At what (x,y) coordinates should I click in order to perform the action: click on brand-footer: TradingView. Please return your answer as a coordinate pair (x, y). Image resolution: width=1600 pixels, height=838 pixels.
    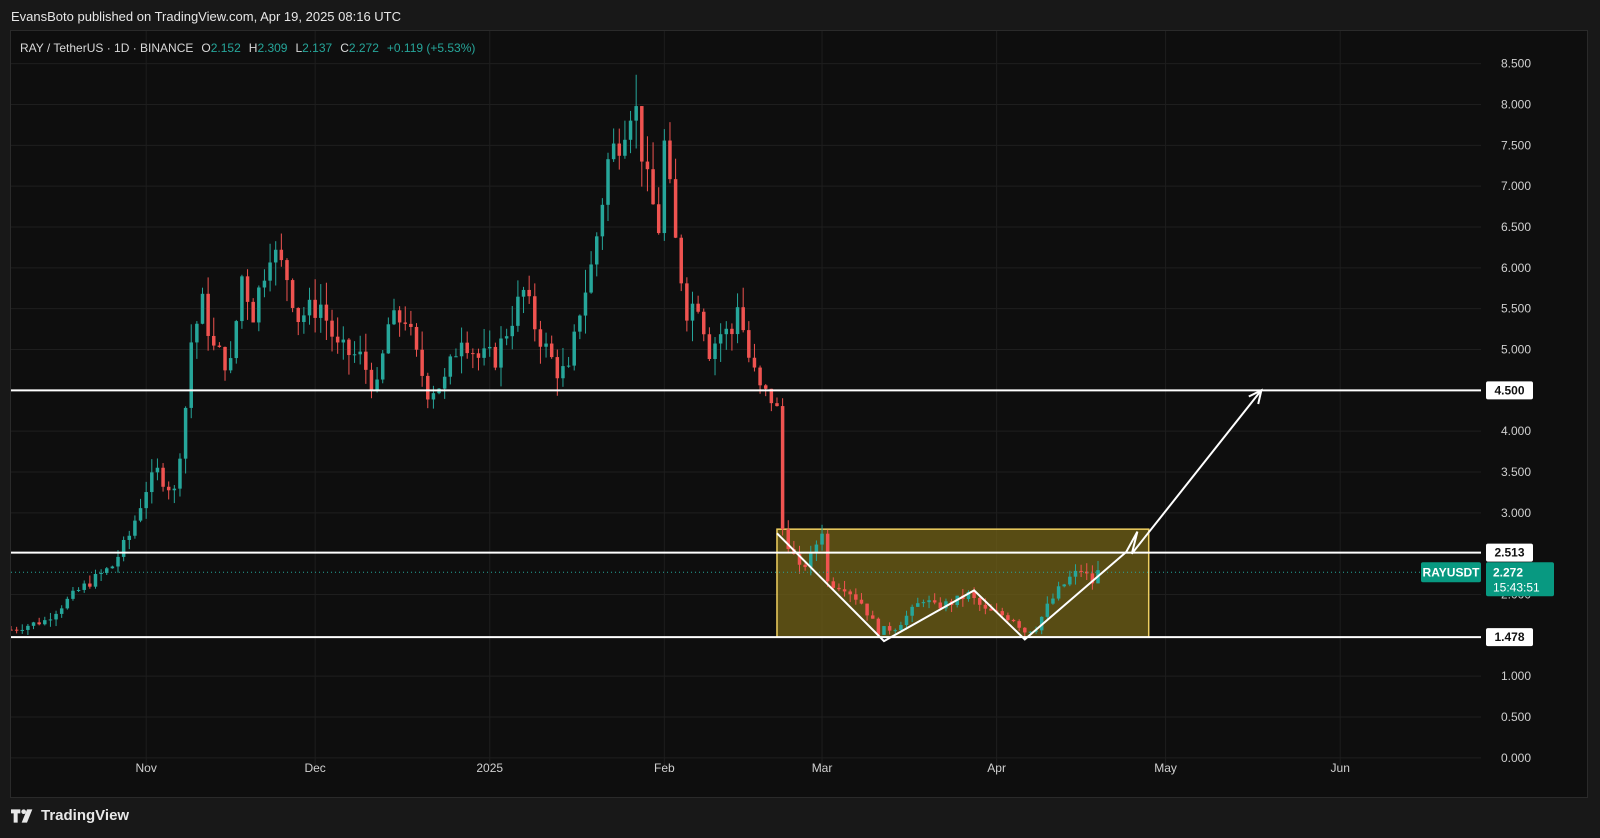
    Looking at the image, I should click on (70, 815).